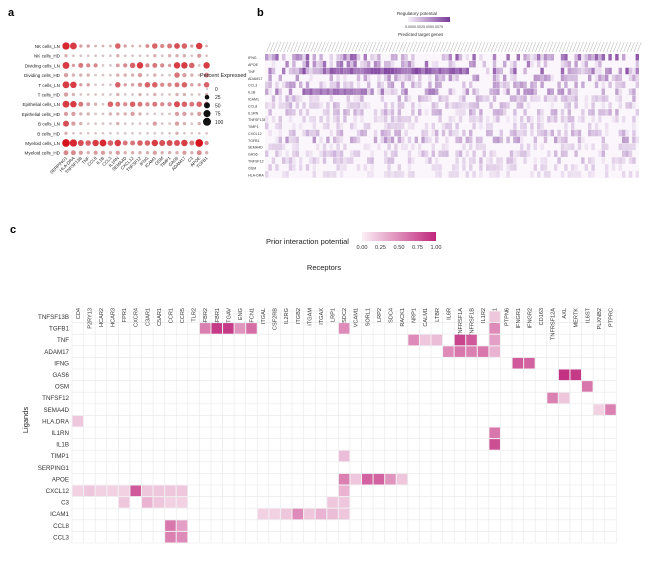 This screenshot has width=650, height=568. Describe the element at coordinates (577, 318) in the screenshot. I see `panel-c-receptor-label: MERTK` at that location.